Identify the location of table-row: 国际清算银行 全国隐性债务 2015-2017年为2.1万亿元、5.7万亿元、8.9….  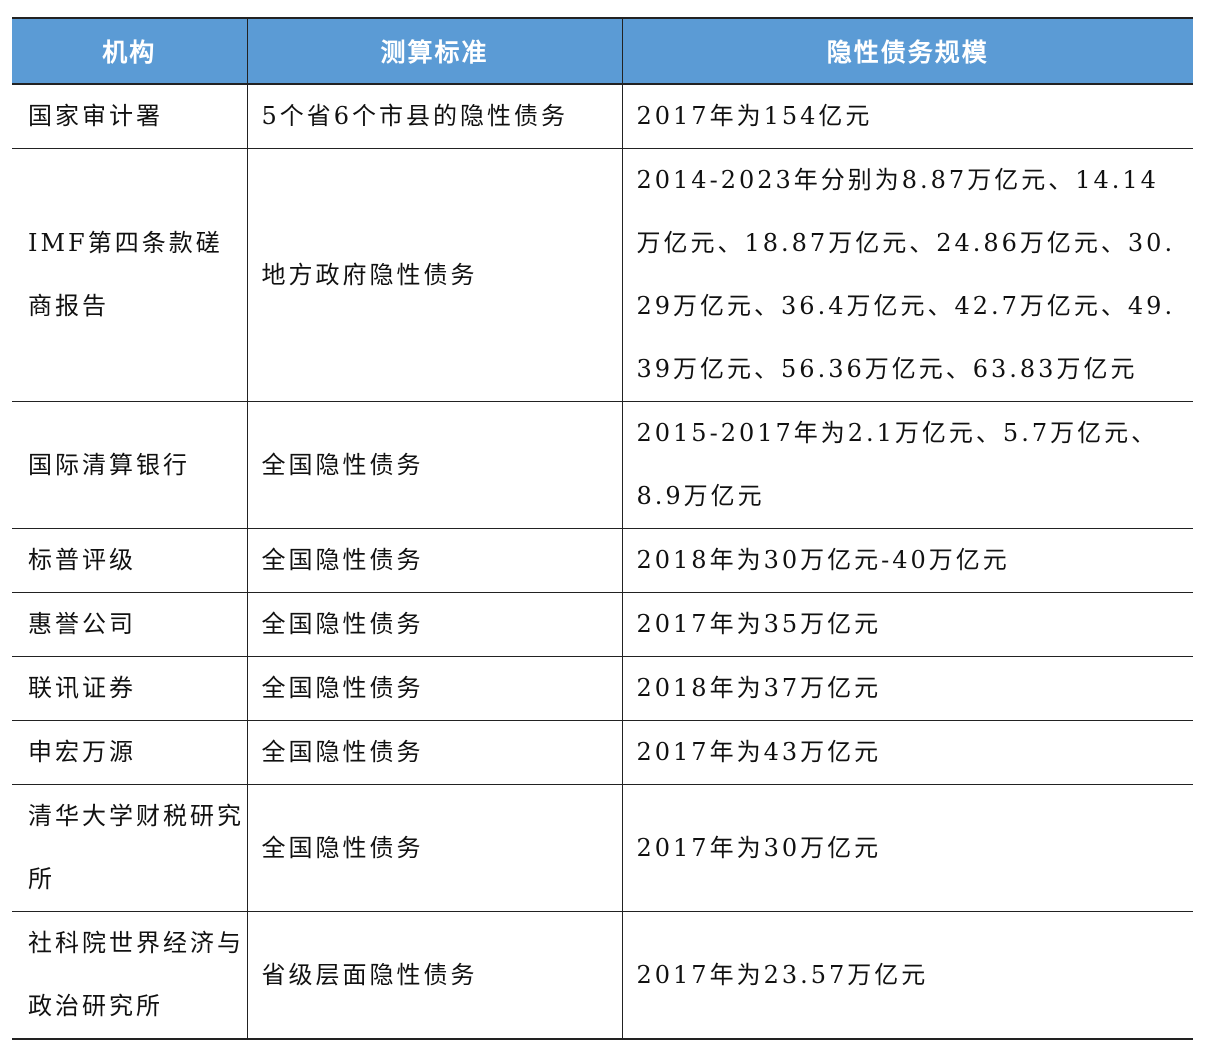
(602, 465).